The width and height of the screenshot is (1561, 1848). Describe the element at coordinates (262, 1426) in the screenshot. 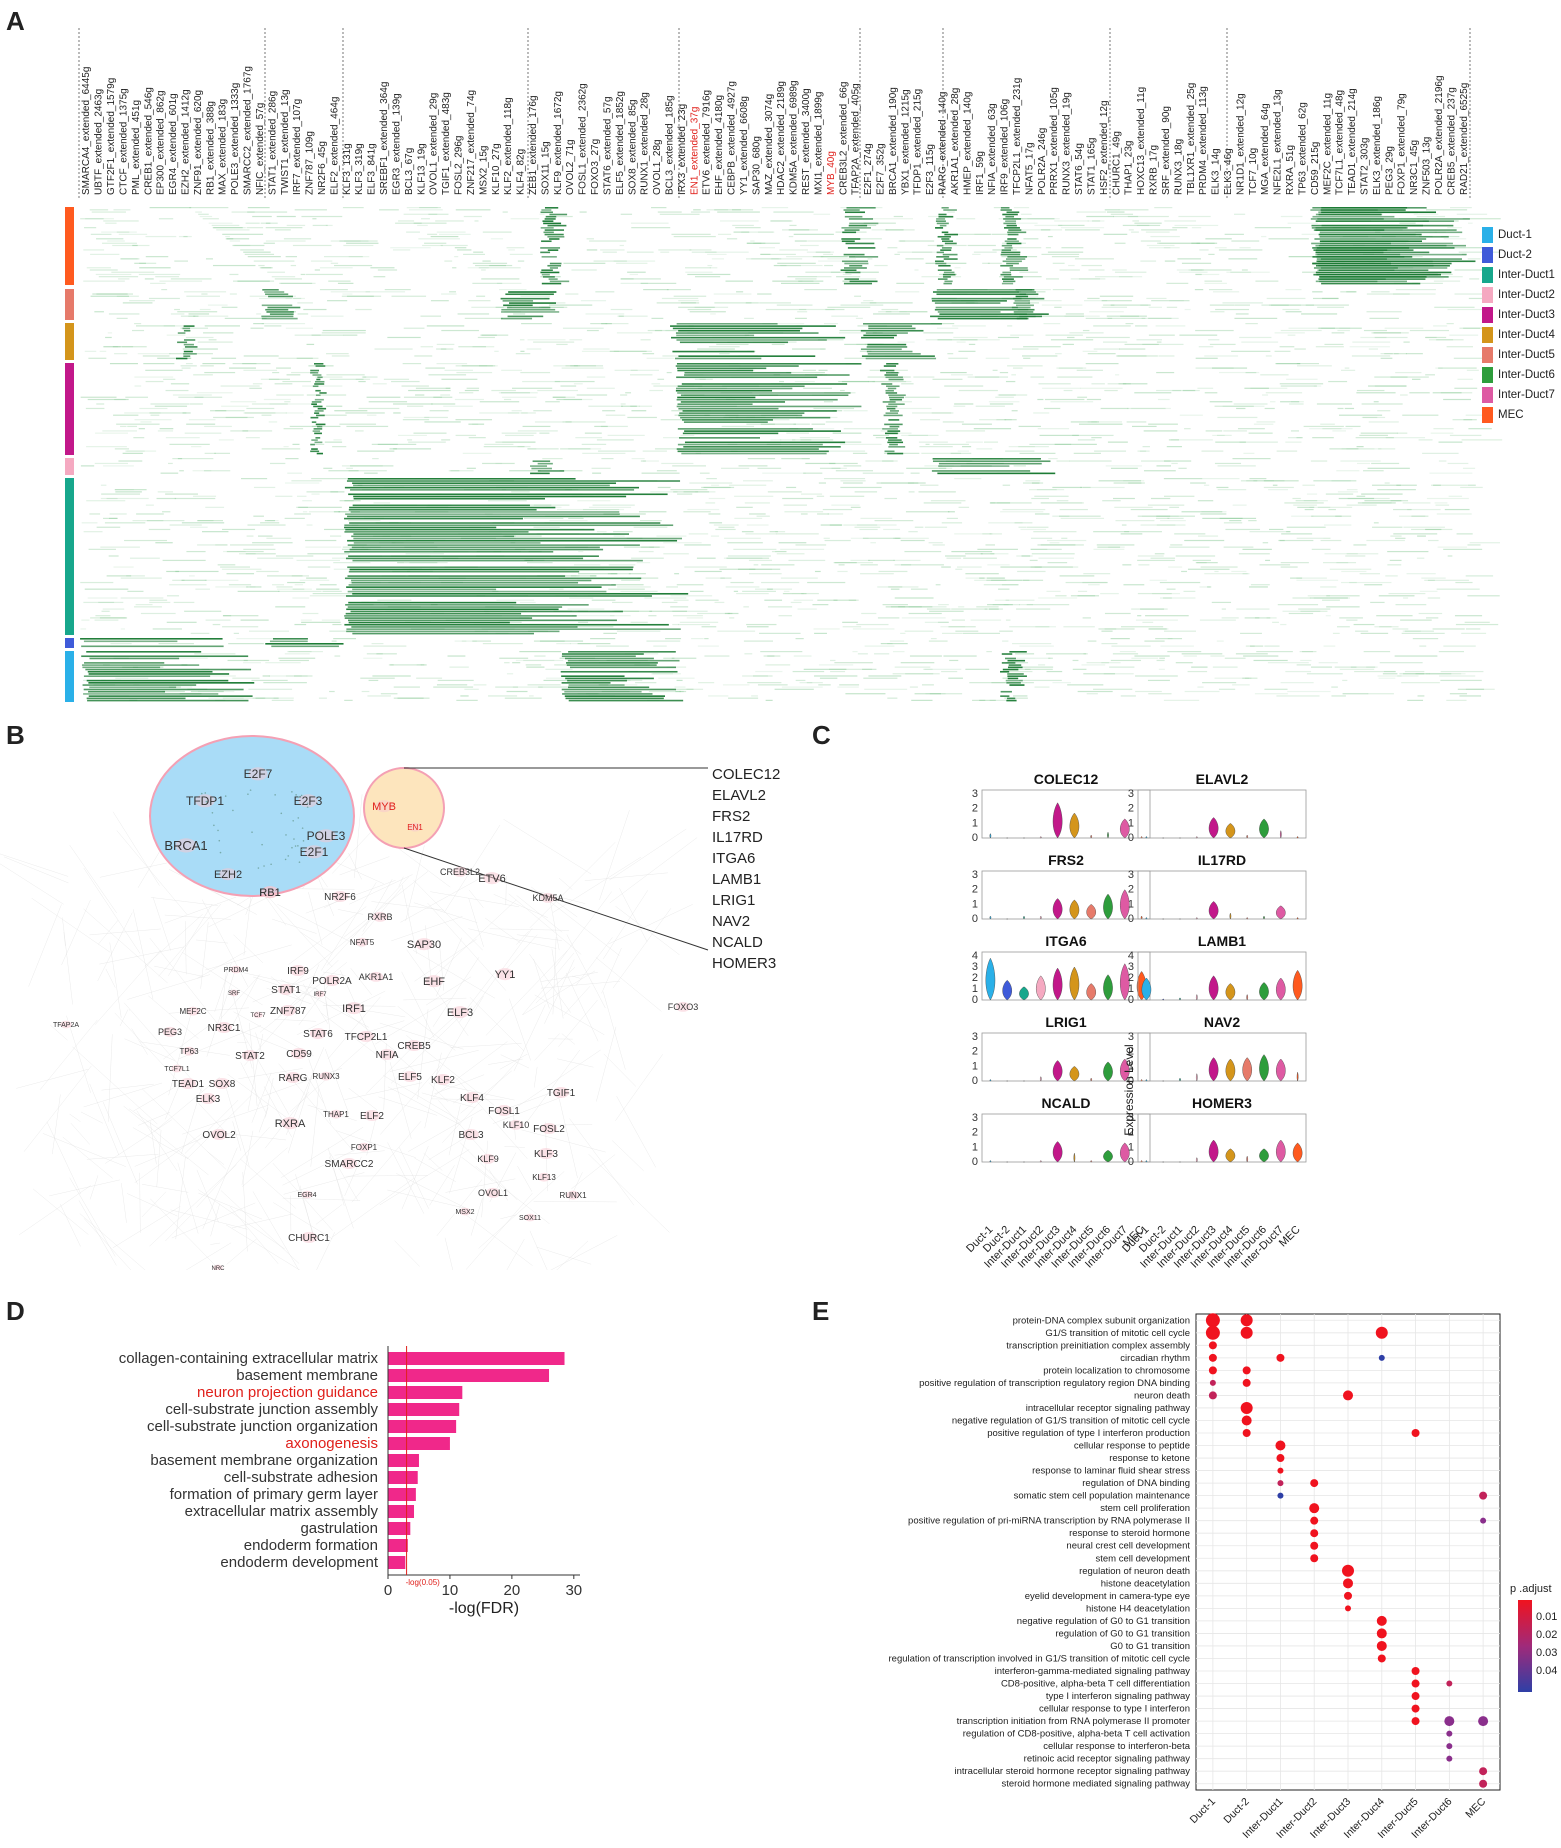

I see `bar-category-label: cell-substrate junction organization` at that location.